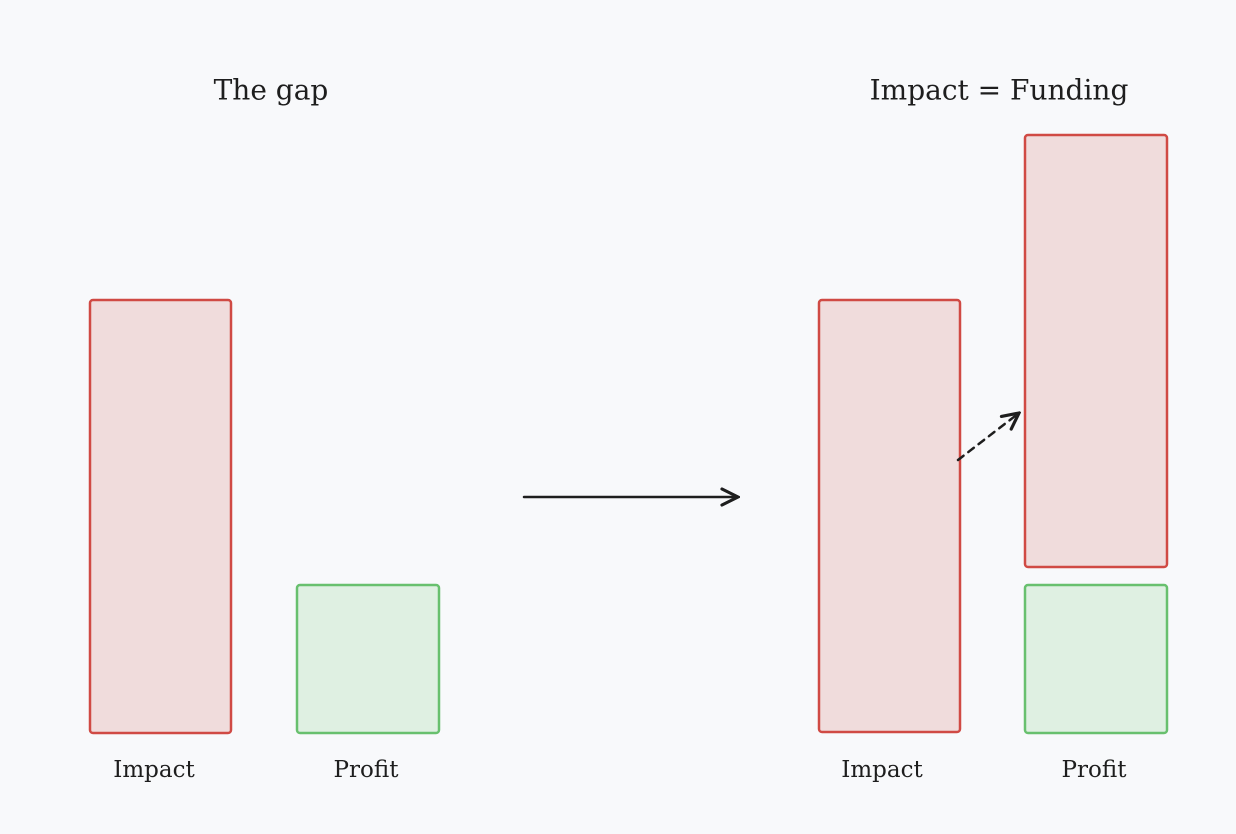 This screenshot has width=1236, height=834. What do you see at coordinates (271, 90) in the screenshot?
I see `left-title: The gap` at bounding box center [271, 90].